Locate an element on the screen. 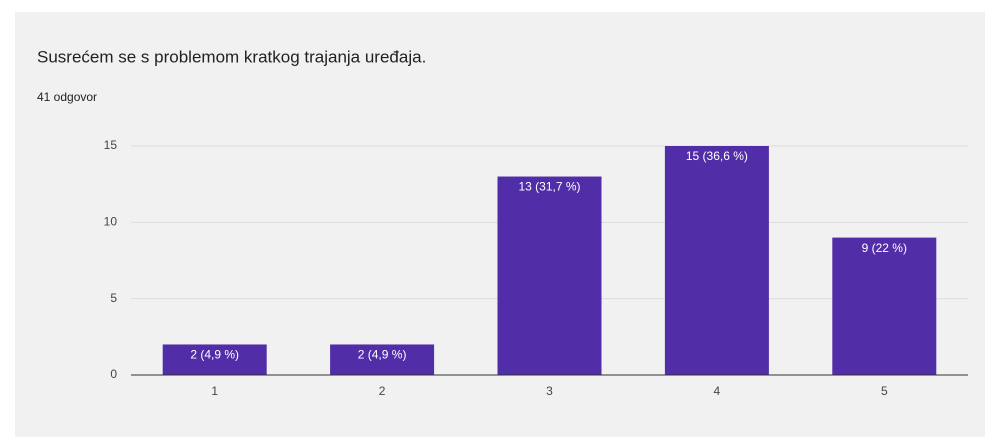  data-label: 15 (36,6 %) is located at coordinates (717, 156).